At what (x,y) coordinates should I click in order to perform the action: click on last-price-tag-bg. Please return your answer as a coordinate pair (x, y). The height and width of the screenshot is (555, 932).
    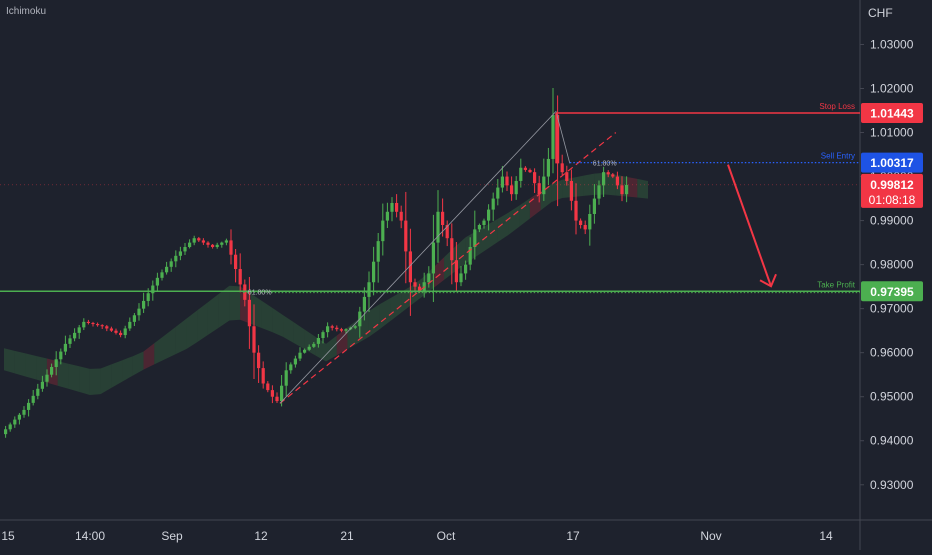
    Looking at the image, I should click on (892, 190).